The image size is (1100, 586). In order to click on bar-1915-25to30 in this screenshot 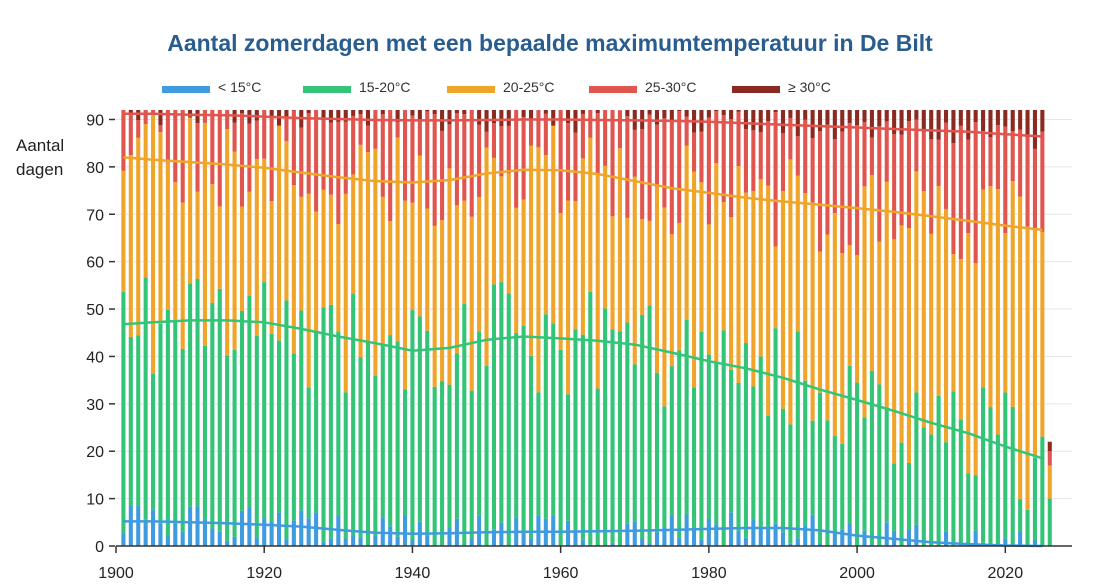, I will do `click(227, 120)`.